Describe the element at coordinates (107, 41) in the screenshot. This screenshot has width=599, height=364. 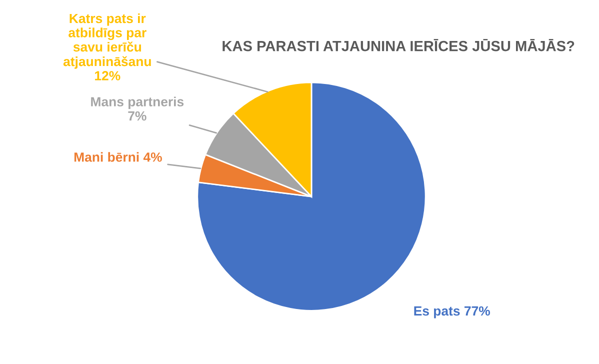
I see `slice-label: Katrs pats ir atbildīgs par savu ierīču atjaunināšanu` at that location.